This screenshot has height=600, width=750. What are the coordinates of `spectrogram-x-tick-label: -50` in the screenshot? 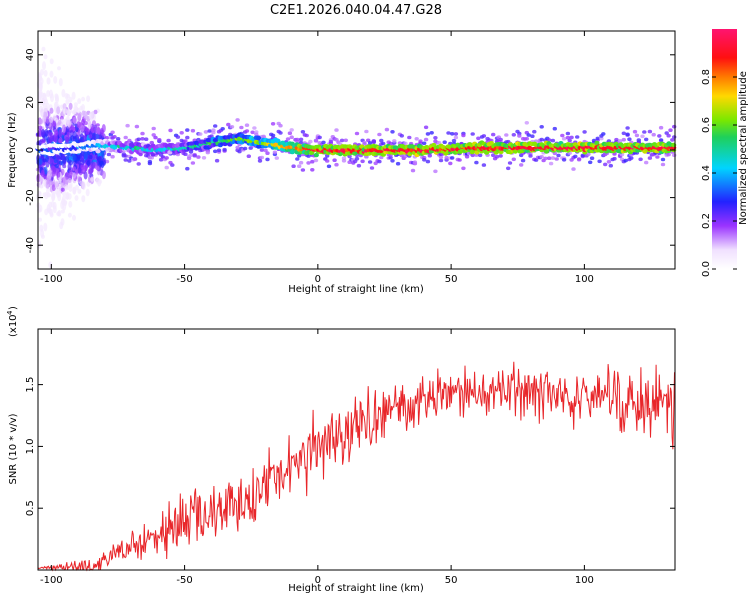 It's located at (184, 279).